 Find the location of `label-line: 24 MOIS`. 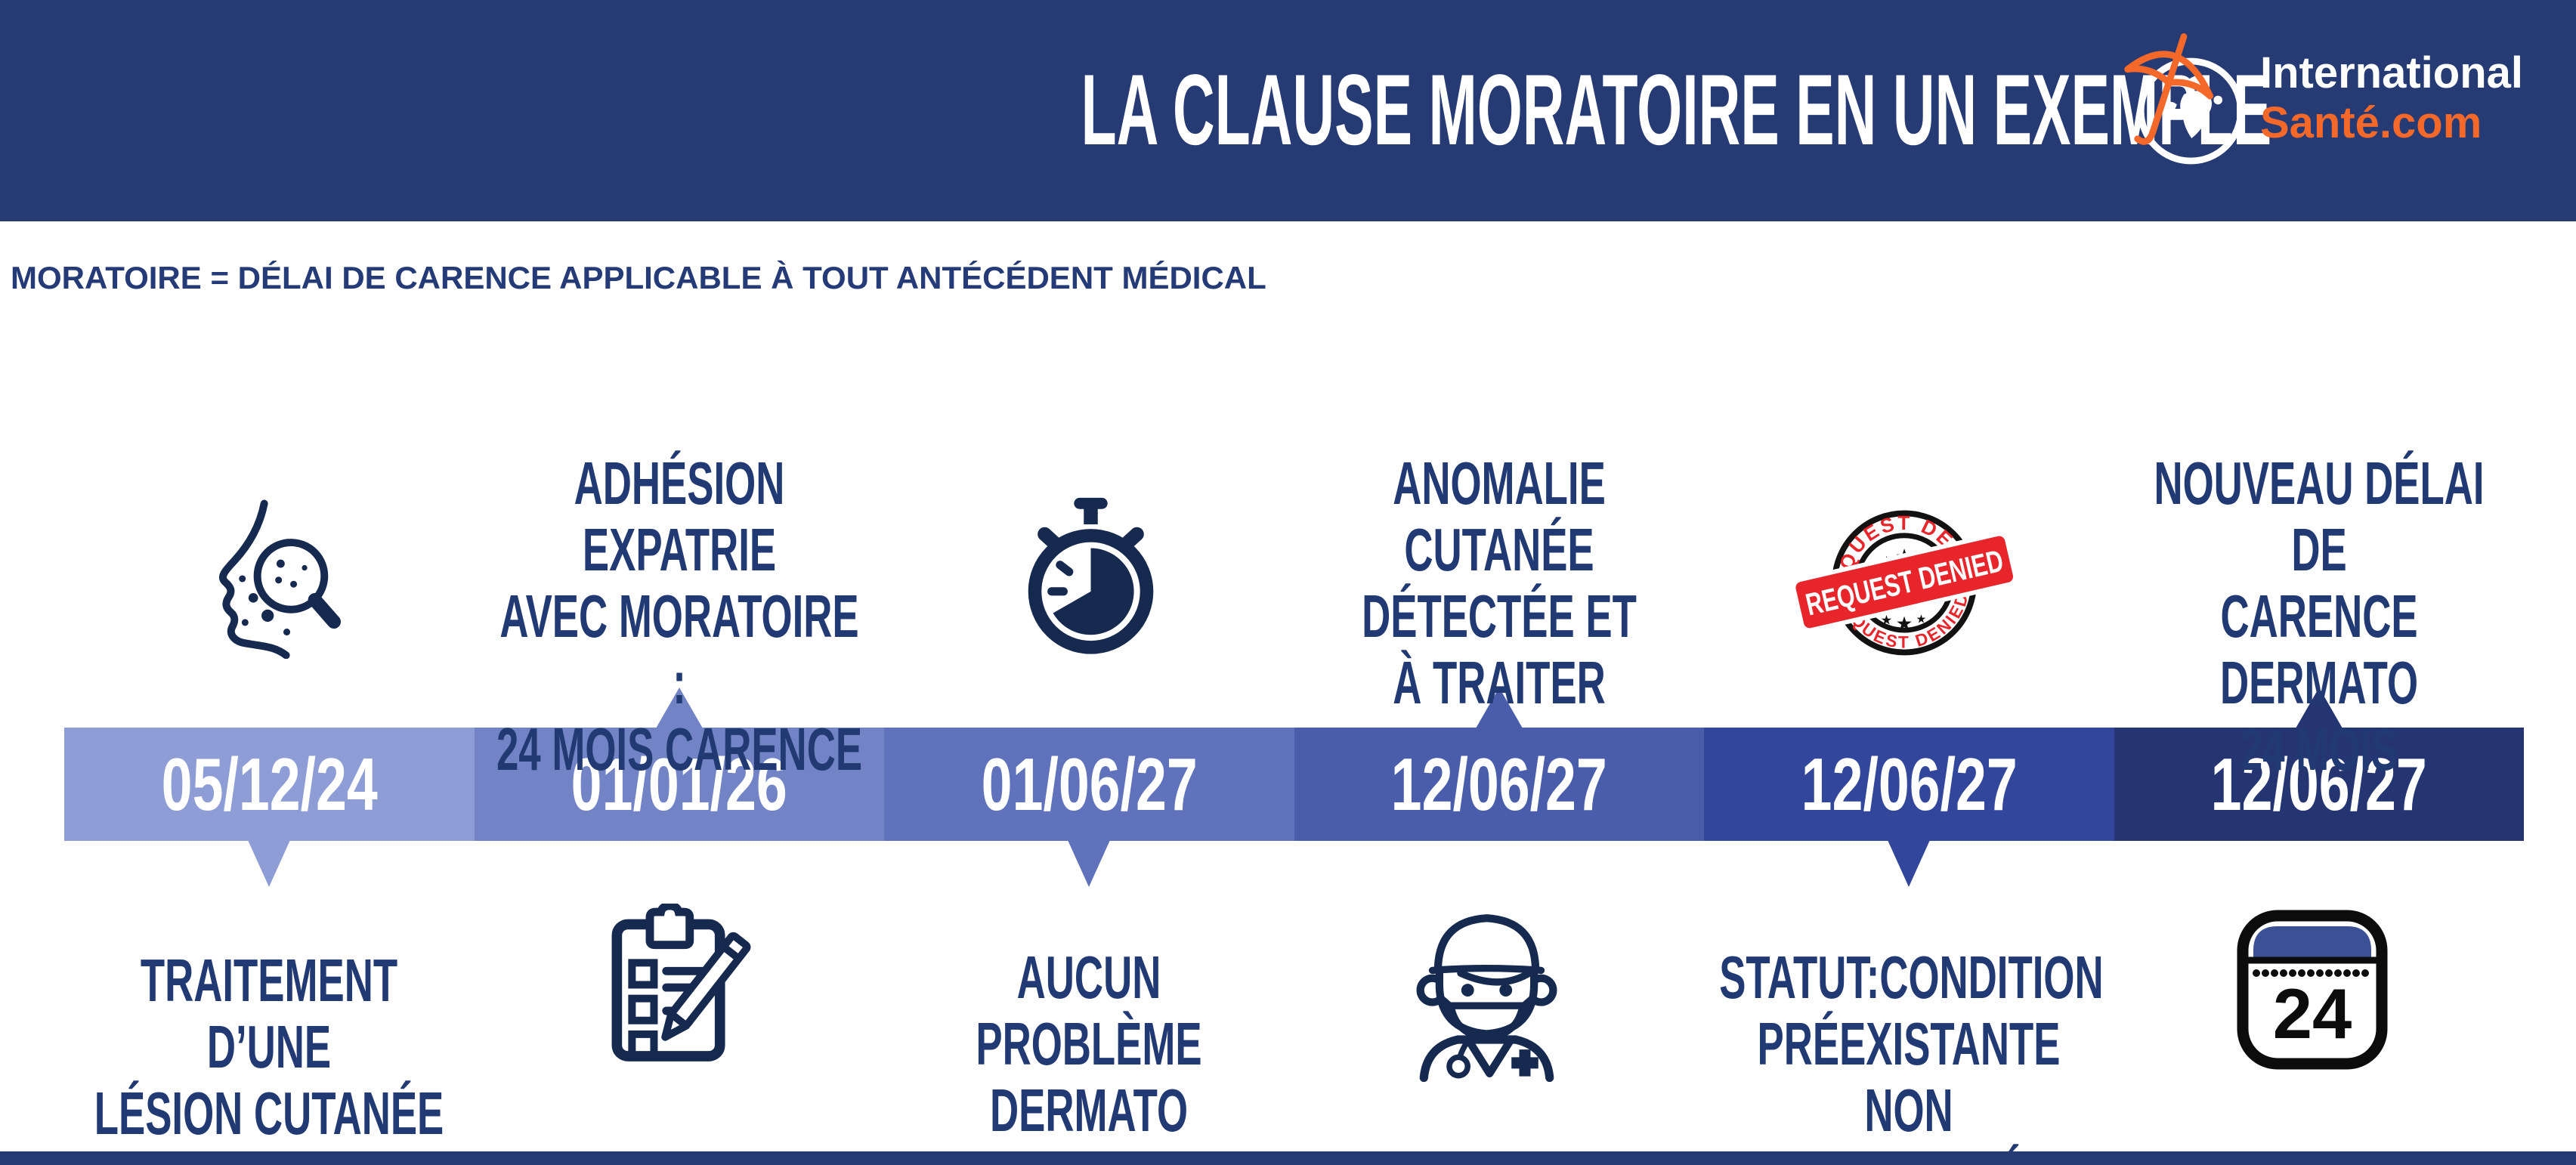

label-line: 24 MOIS is located at coordinates (2319, 749).